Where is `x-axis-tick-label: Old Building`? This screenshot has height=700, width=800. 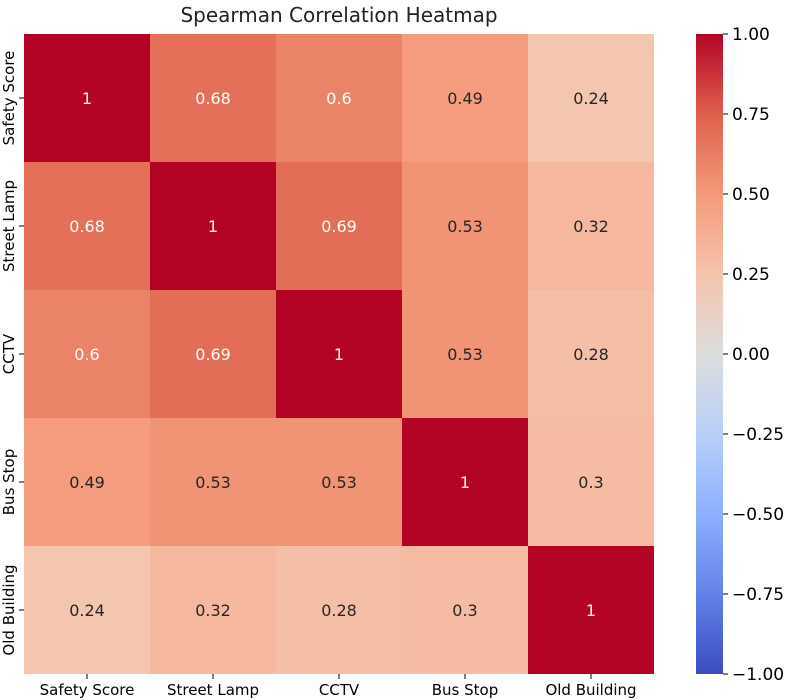 x-axis-tick-label: Old Building is located at coordinates (590, 690).